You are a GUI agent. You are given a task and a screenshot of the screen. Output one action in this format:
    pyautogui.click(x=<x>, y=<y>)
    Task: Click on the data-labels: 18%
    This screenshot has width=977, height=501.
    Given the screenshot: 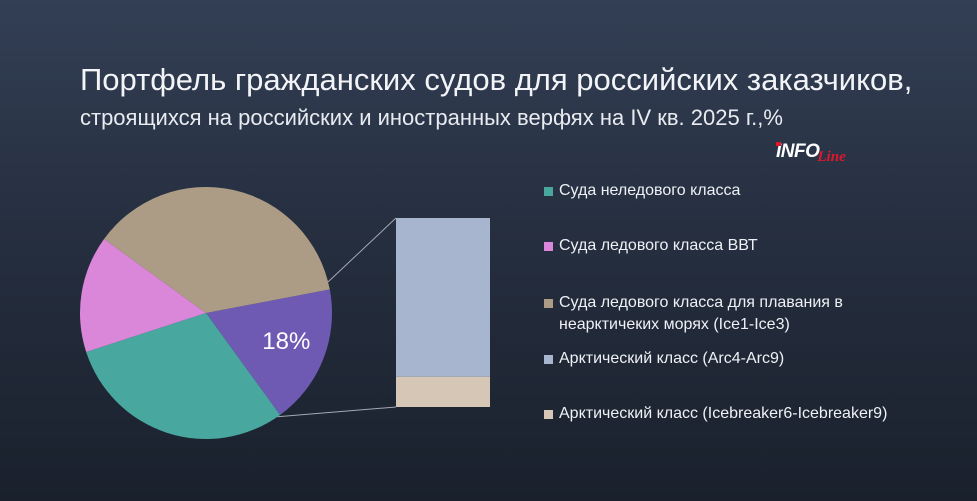 What is the action you would take?
    pyautogui.click(x=286, y=341)
    